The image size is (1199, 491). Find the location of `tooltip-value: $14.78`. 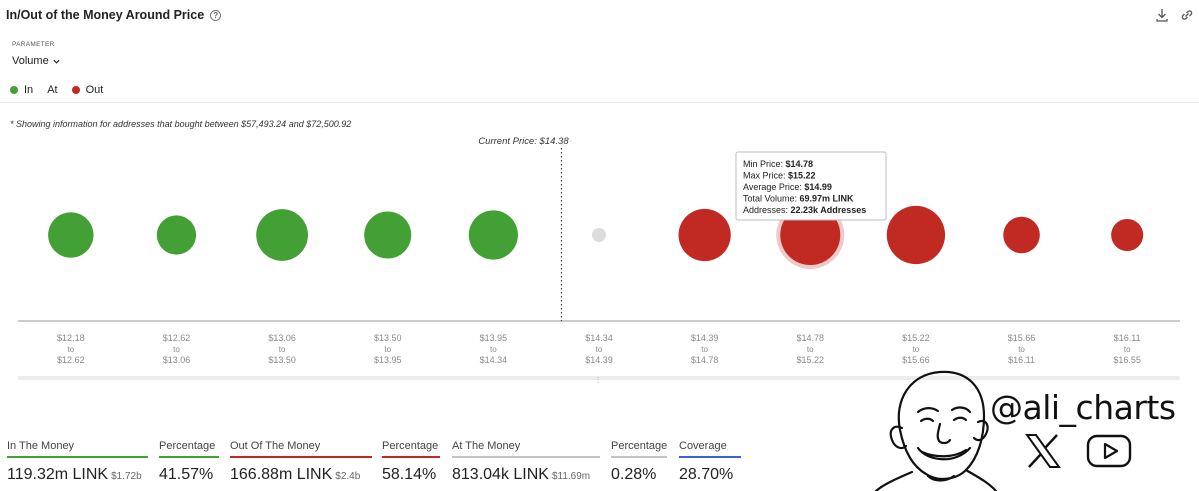

tooltip-value: $14.78 is located at coordinates (800, 164).